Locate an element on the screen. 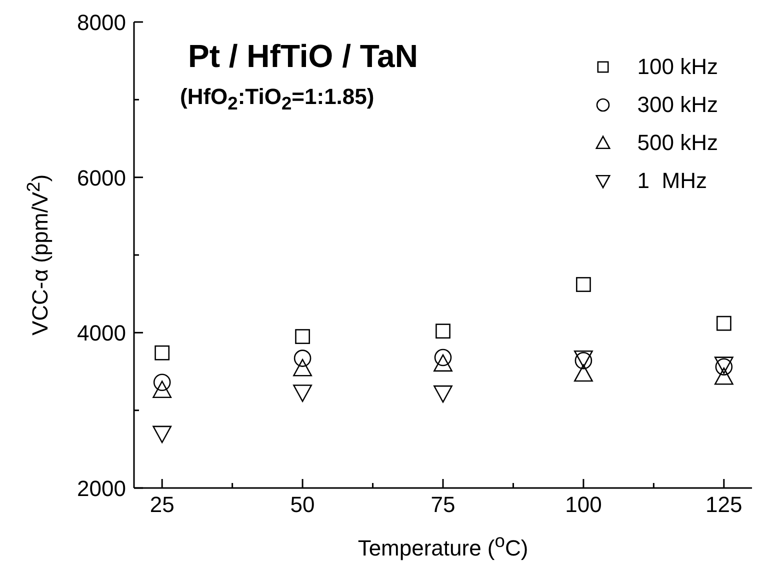  x-tick-label: 100 is located at coordinates (583, 504).